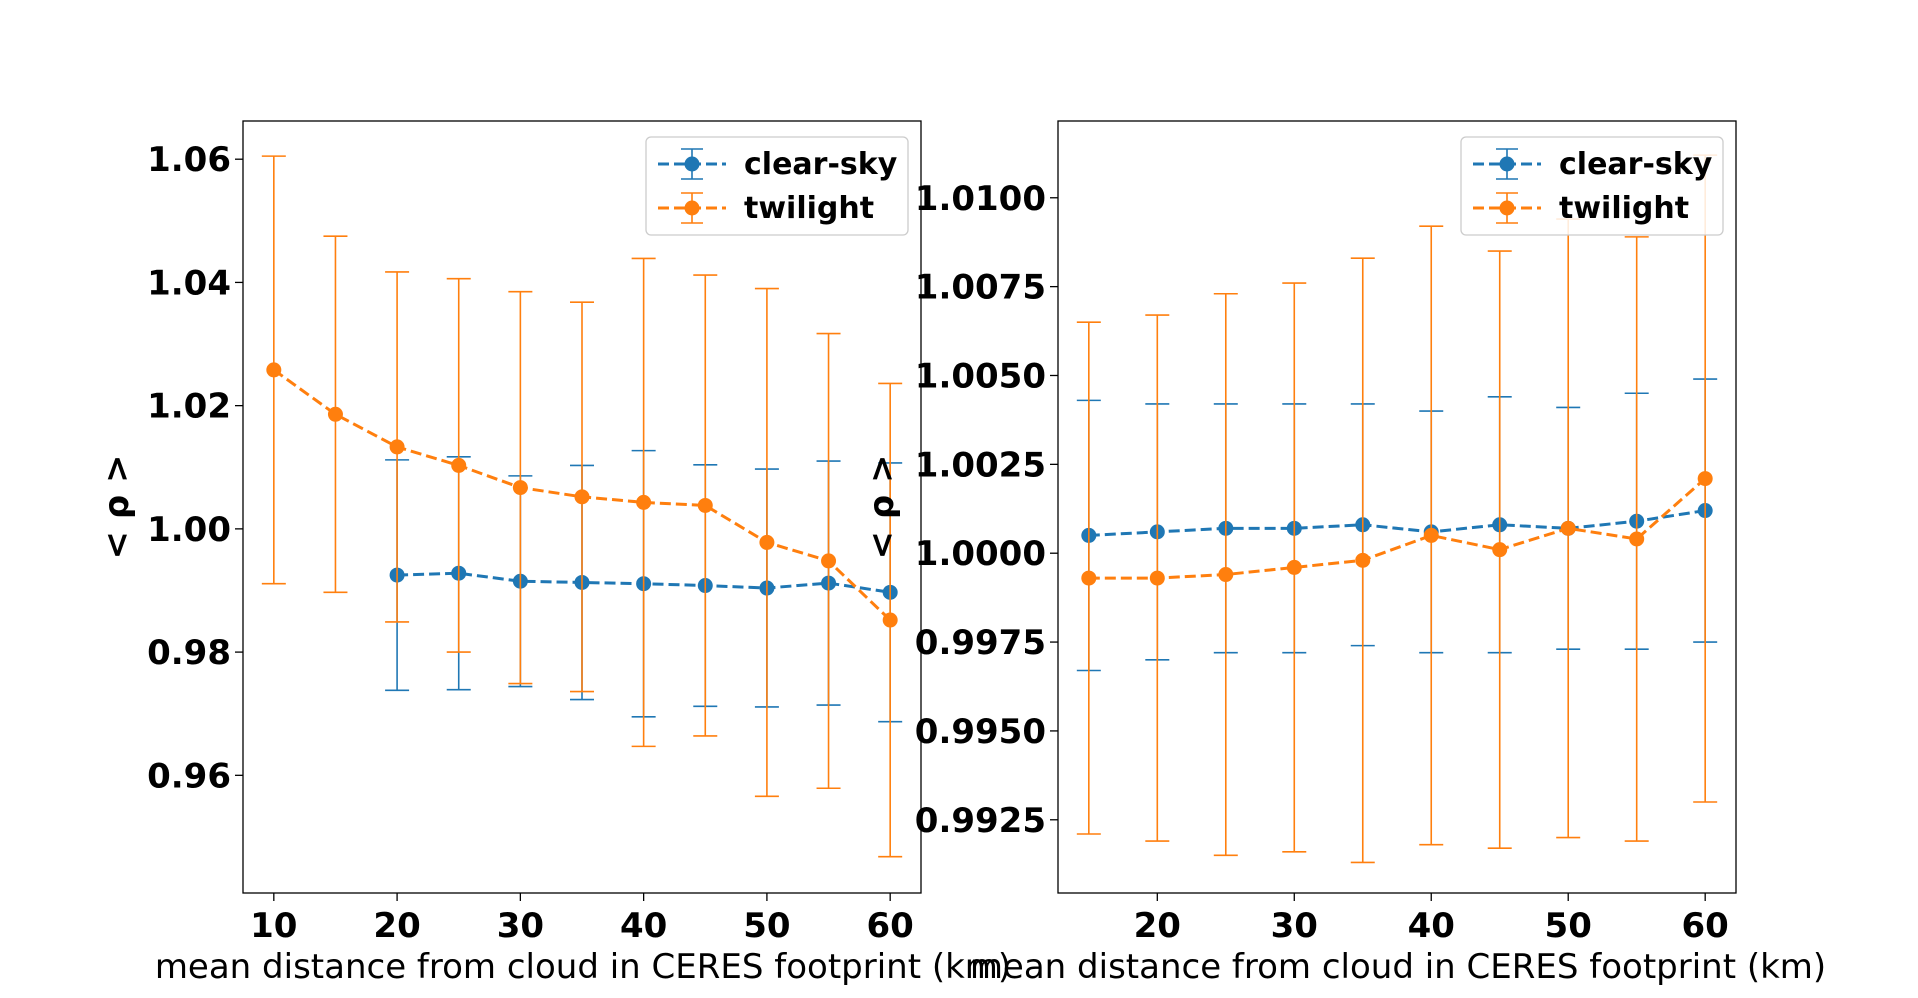 The image size is (1918, 998). I want to click on y-tick-label: 1.0050, so click(980, 376).